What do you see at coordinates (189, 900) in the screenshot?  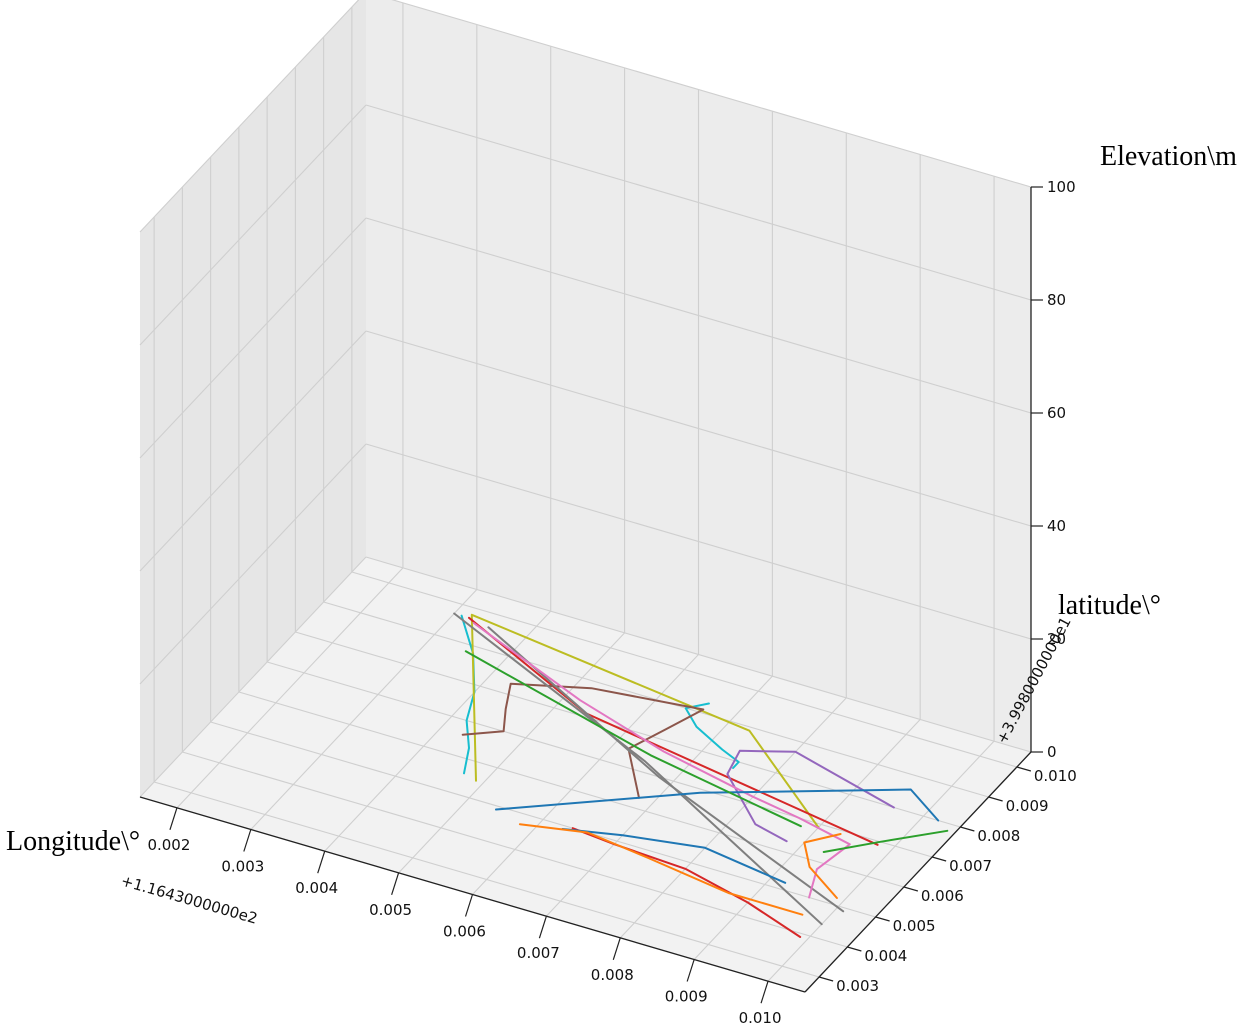 I see `x-offset-label: +1.1643000000e2` at bounding box center [189, 900].